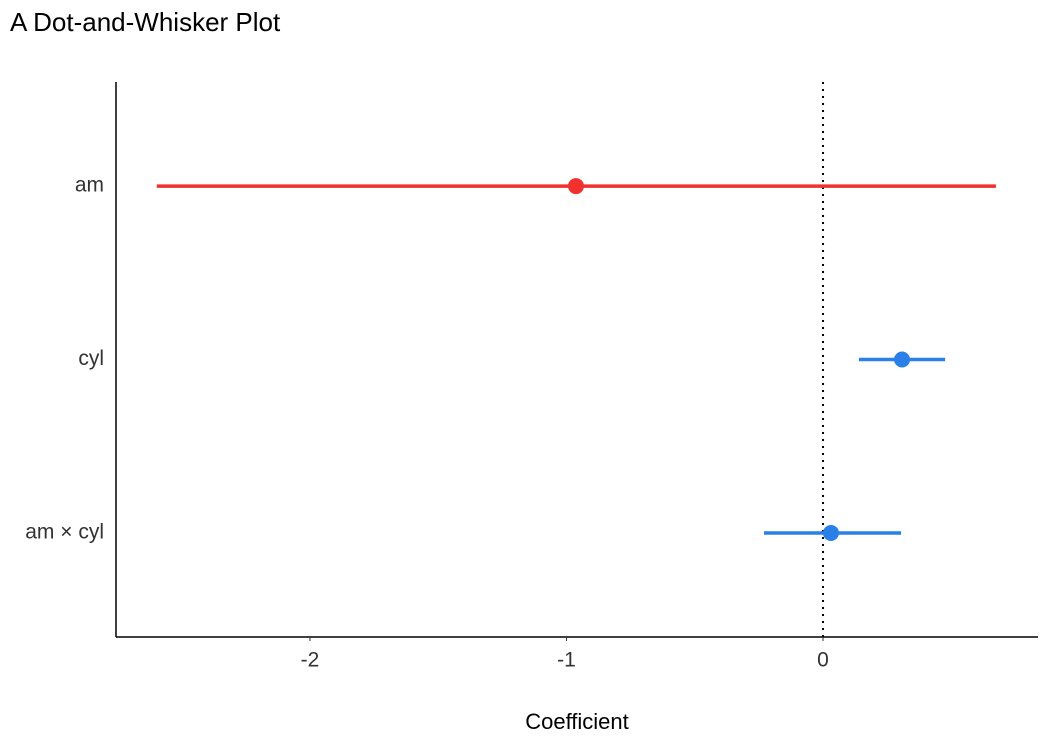  I want to click on x-axis-title: Coefficient, so click(577, 721).